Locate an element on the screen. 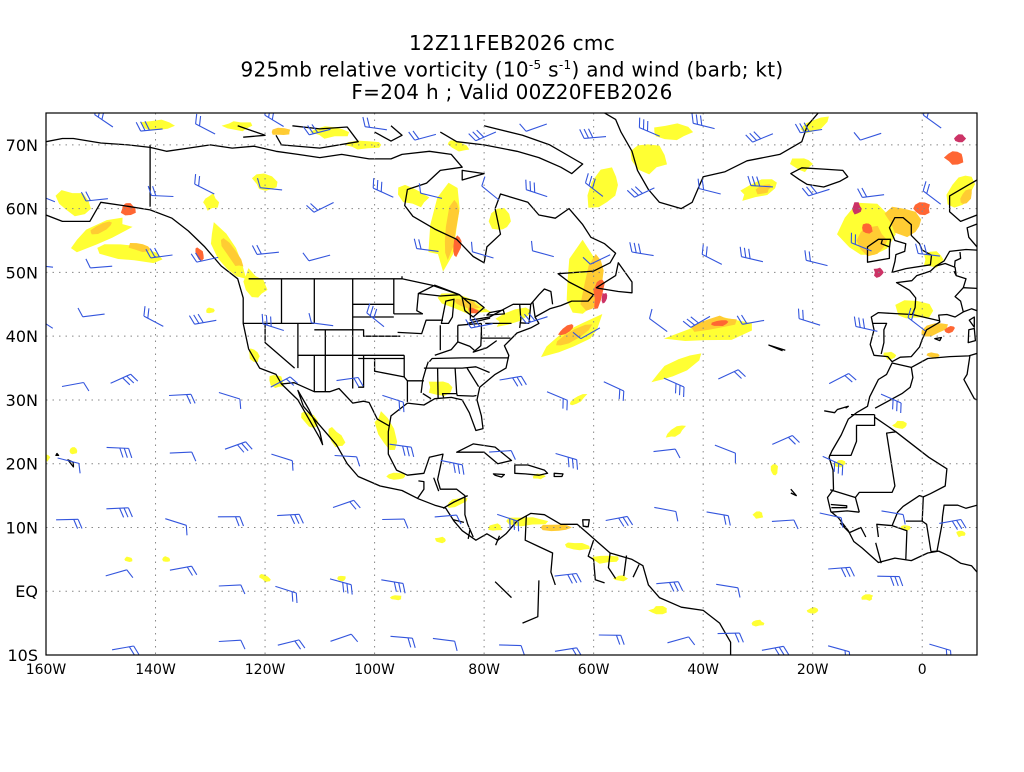 Image resolution: width=1024 pixels, height=772 pixels. lat-label: 40N is located at coordinates (22, 336).